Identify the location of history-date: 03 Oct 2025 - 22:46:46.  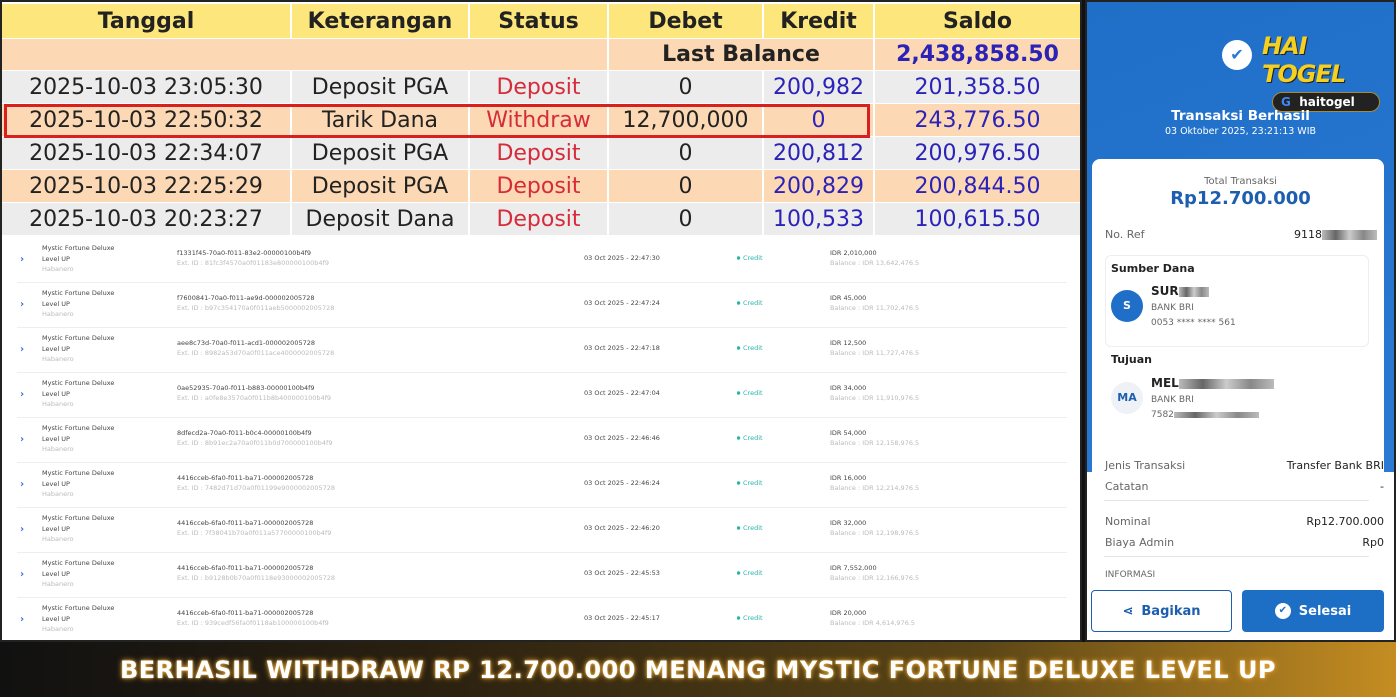
(622, 438).